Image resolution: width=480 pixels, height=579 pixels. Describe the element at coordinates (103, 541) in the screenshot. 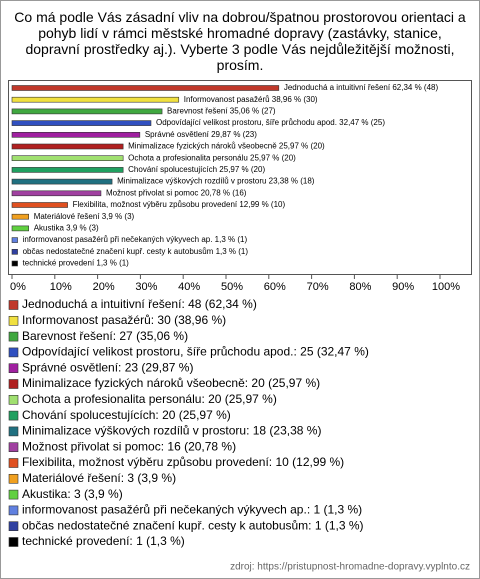

I see `legend-label: technické provedení: 1 (1,3 %)` at that location.